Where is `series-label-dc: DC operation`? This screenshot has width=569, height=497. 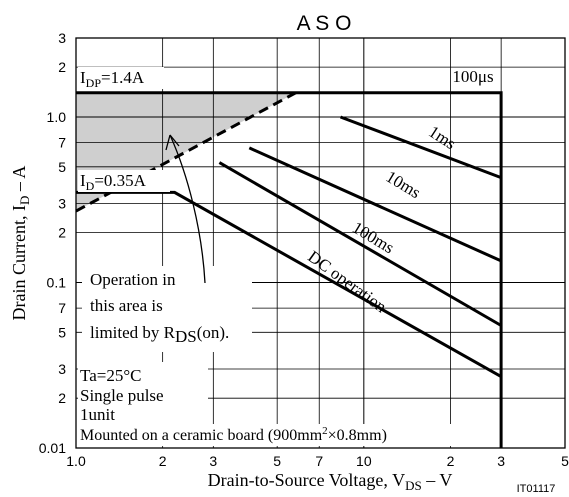
series-label-dc: DC operation is located at coordinates (347, 282).